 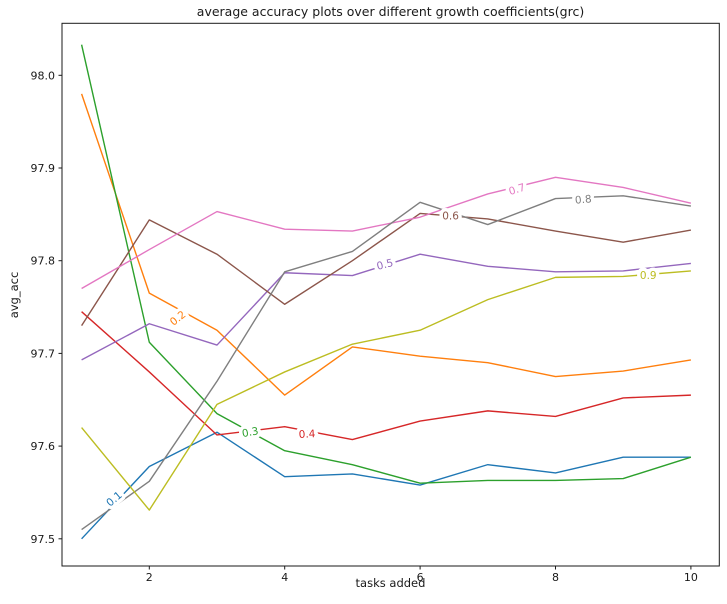 I want to click on line-label-0.4: 0.4, so click(x=307, y=434).